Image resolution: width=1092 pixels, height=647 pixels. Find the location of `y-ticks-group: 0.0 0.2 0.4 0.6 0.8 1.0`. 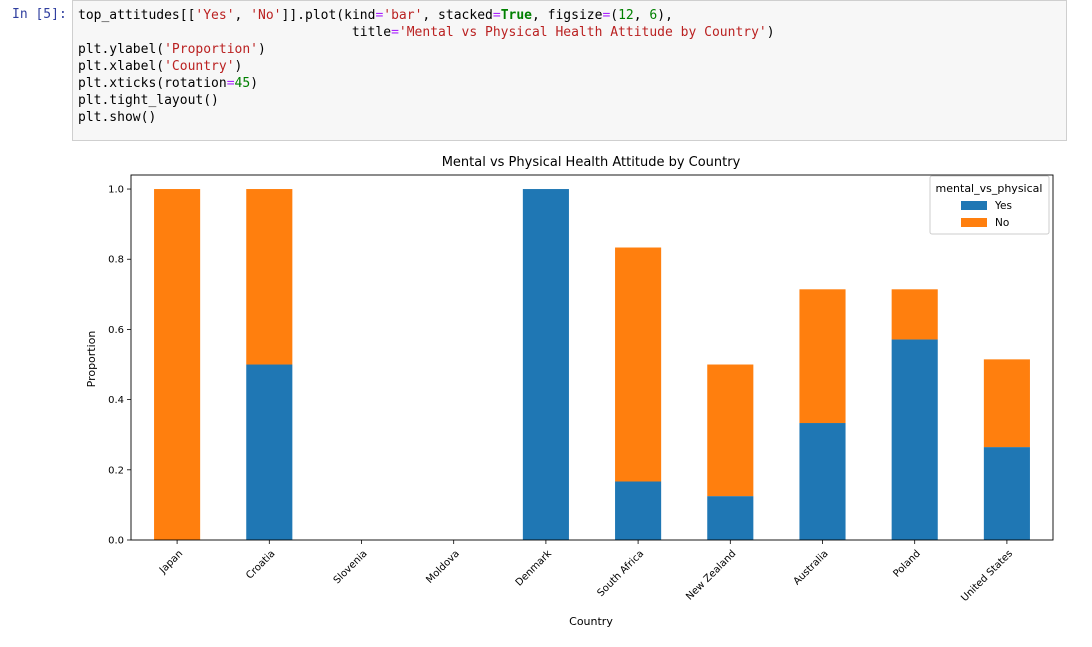

y-ticks-group: 0.0 0.2 0.4 0.6 0.8 1.0 is located at coordinates (119, 366).